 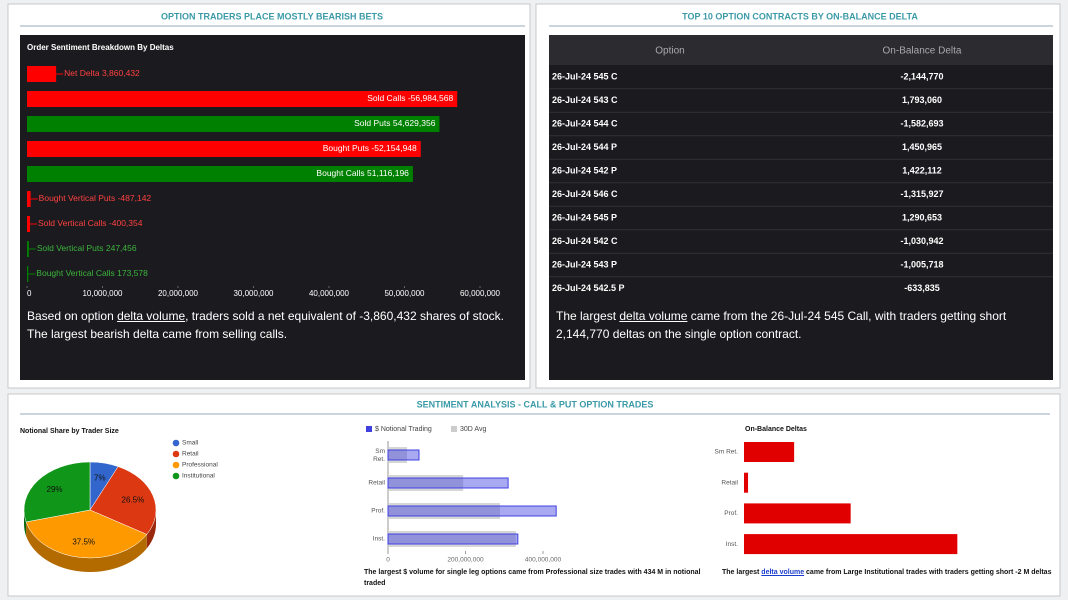 What do you see at coordinates (379, 539) in the screenshot?
I see `y-tick-label: Inst.` at bounding box center [379, 539].